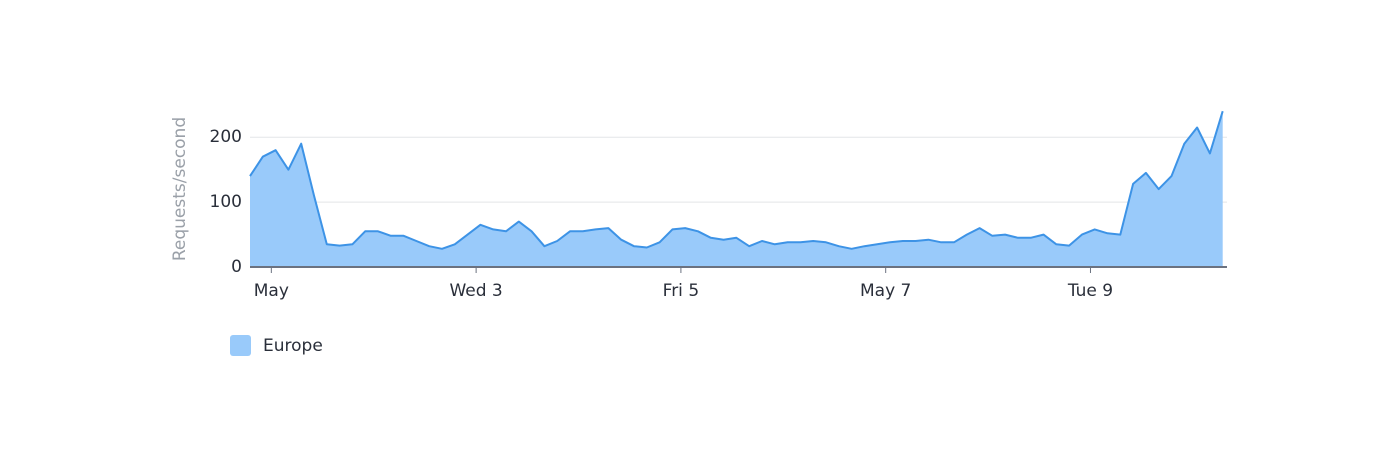  What do you see at coordinates (271, 291) in the screenshot?
I see `x-tick-label: May` at bounding box center [271, 291].